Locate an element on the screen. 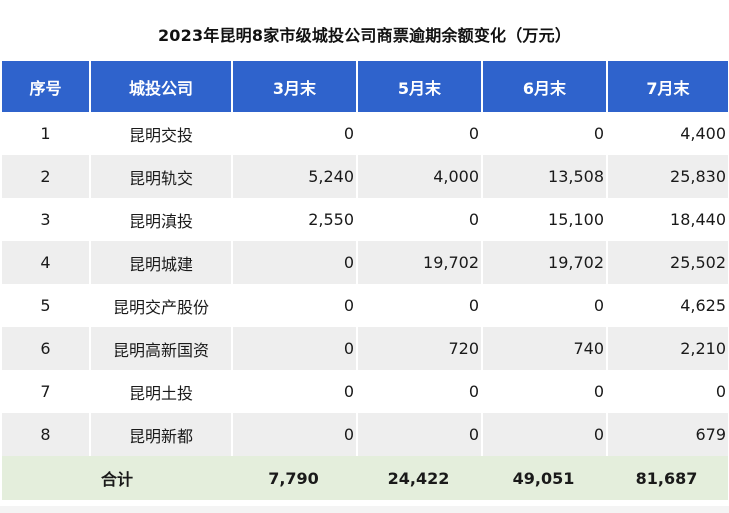 The height and width of the screenshot is (513, 729). table-row: 8 昆明新都 0 0 0 679 is located at coordinates (365, 434).